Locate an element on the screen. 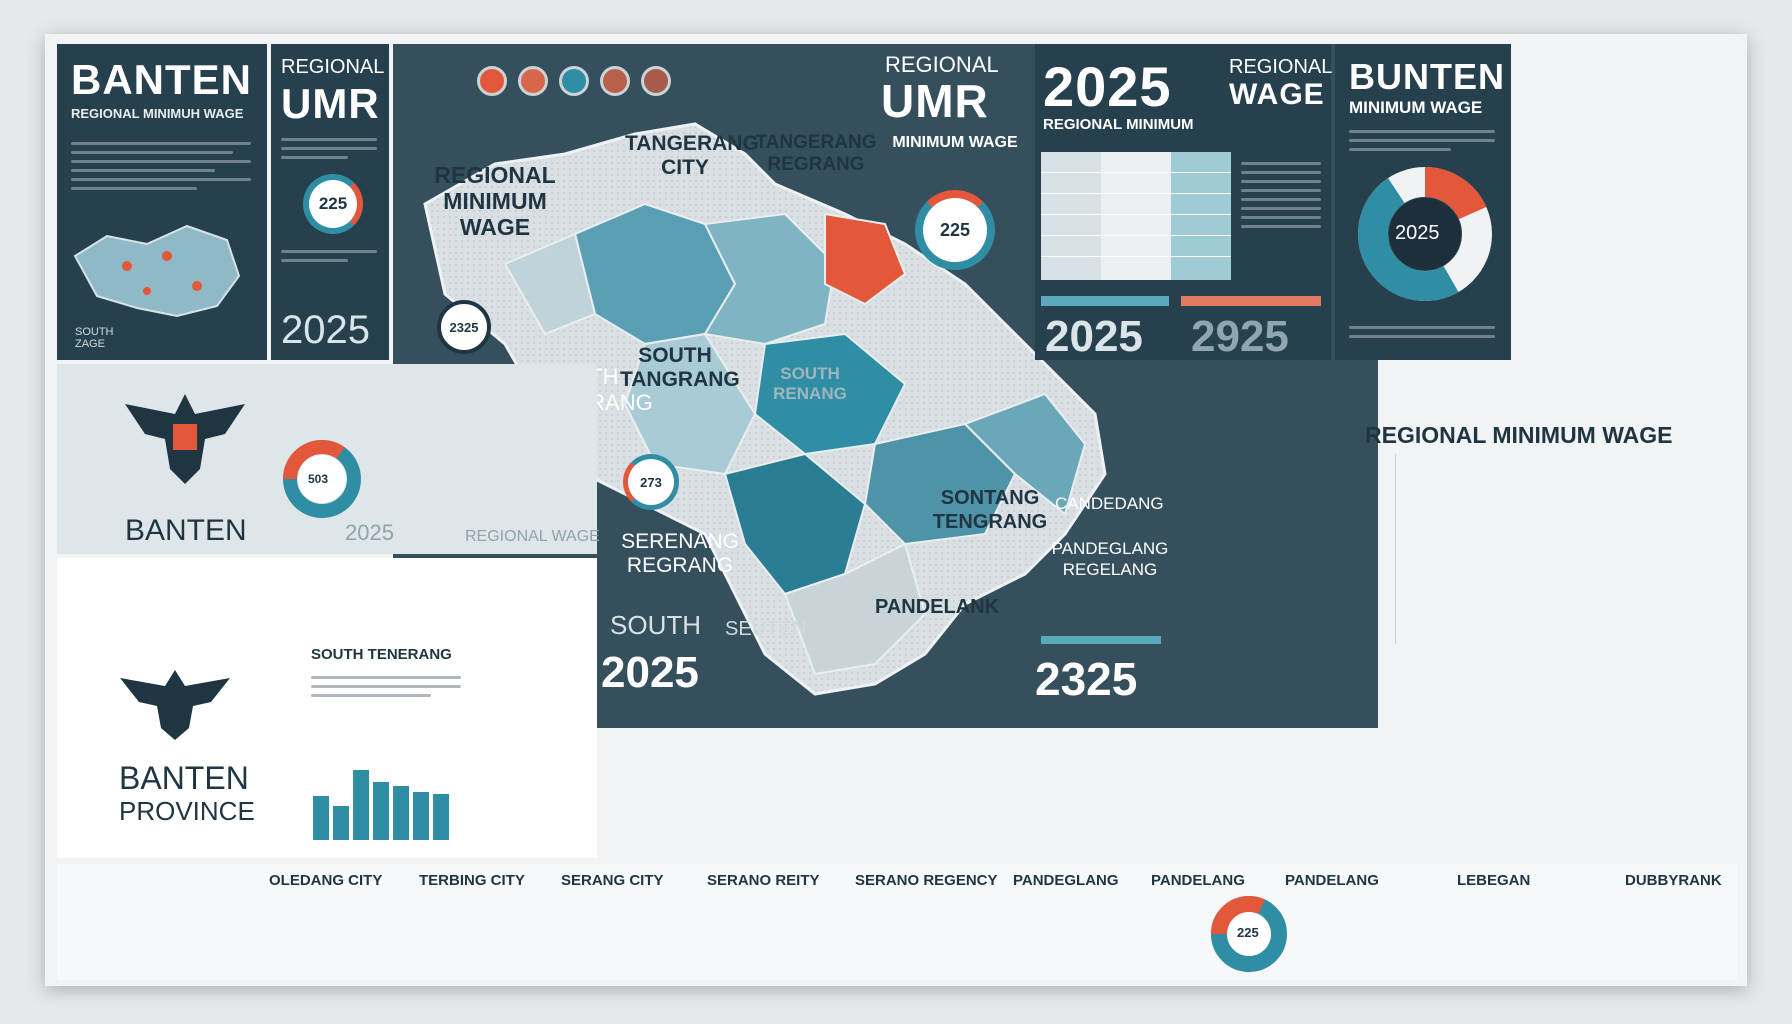  map-badge: 225 is located at coordinates (955, 230).